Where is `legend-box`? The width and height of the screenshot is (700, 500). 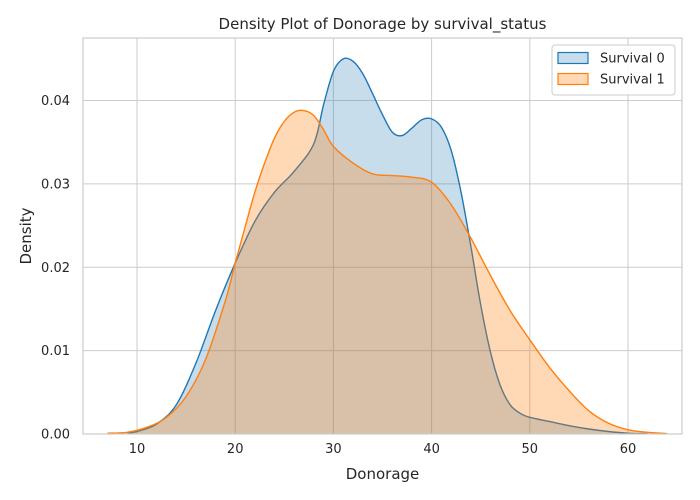 legend-box is located at coordinates (613, 70).